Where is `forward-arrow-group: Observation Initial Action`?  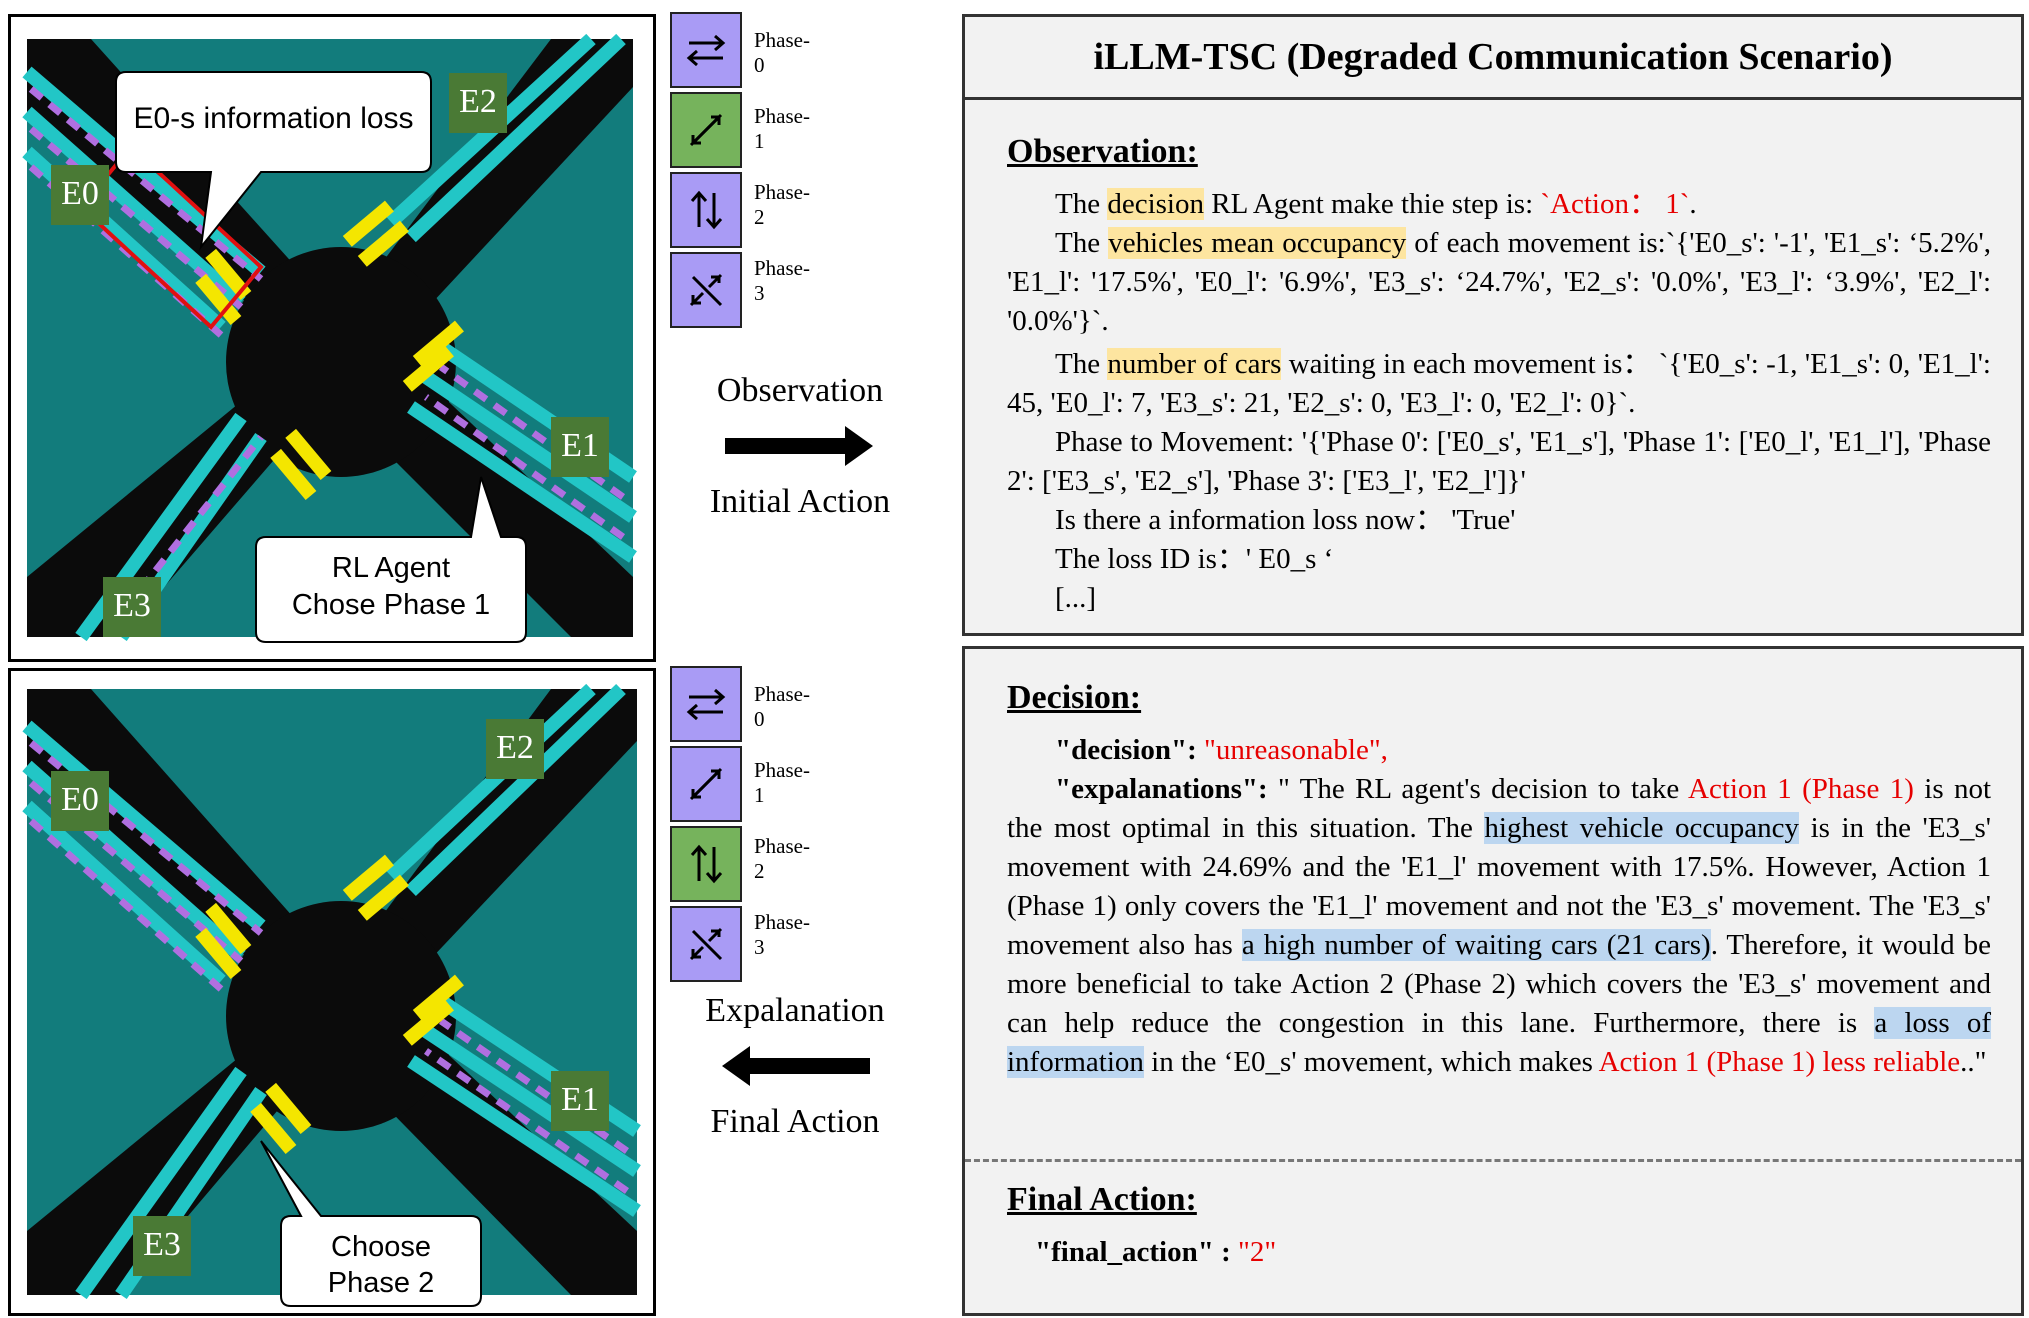 forward-arrow-group: Observation Initial Action is located at coordinates (800, 446).